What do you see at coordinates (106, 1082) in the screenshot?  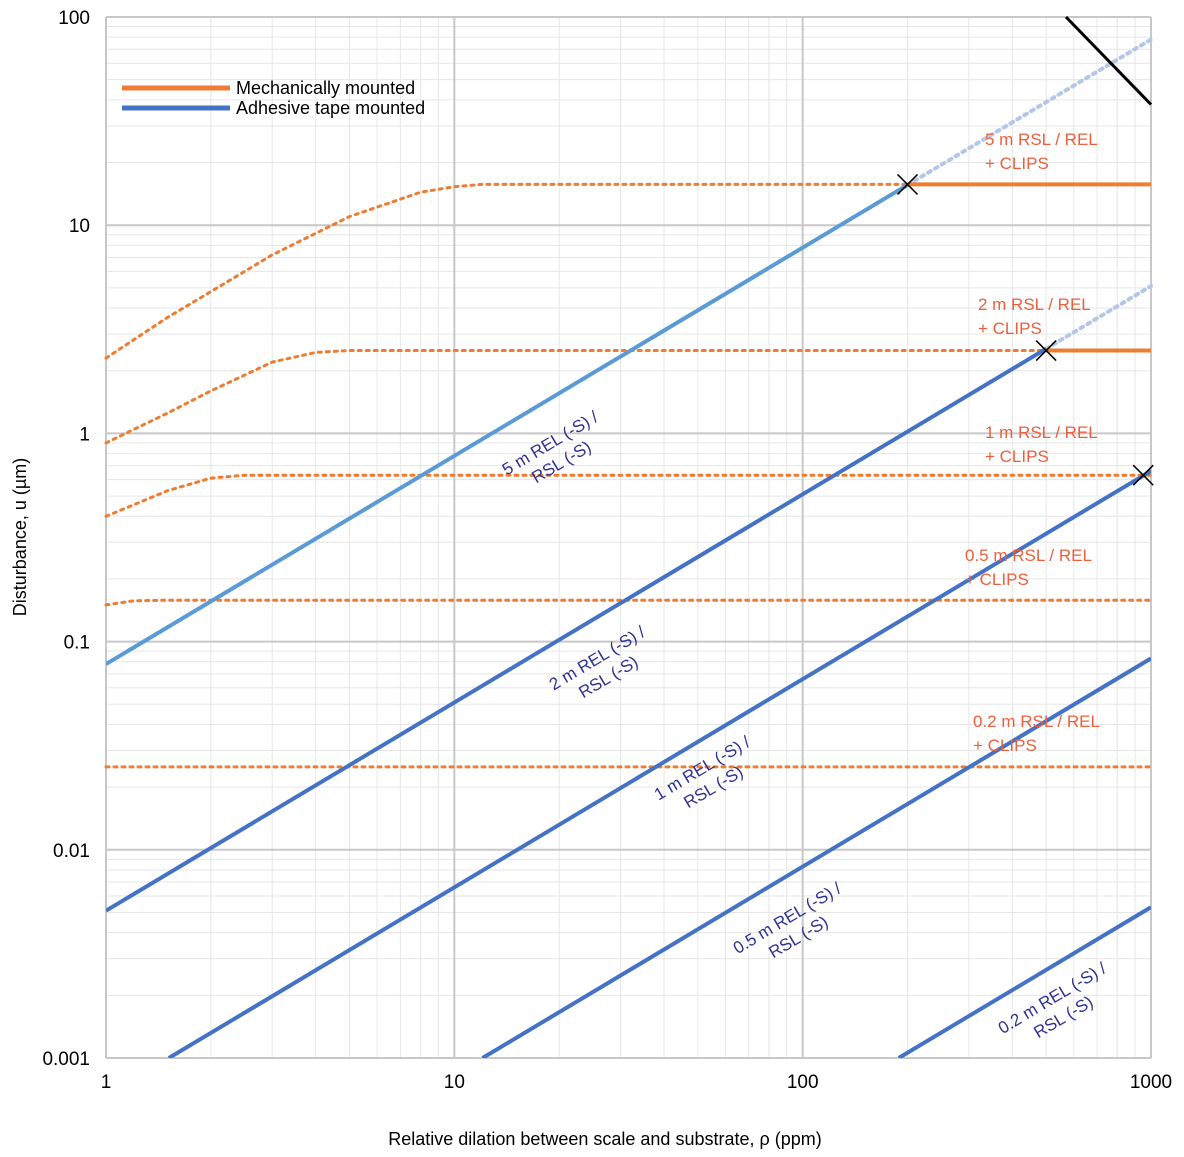 I see `x-tick-label: 1` at bounding box center [106, 1082].